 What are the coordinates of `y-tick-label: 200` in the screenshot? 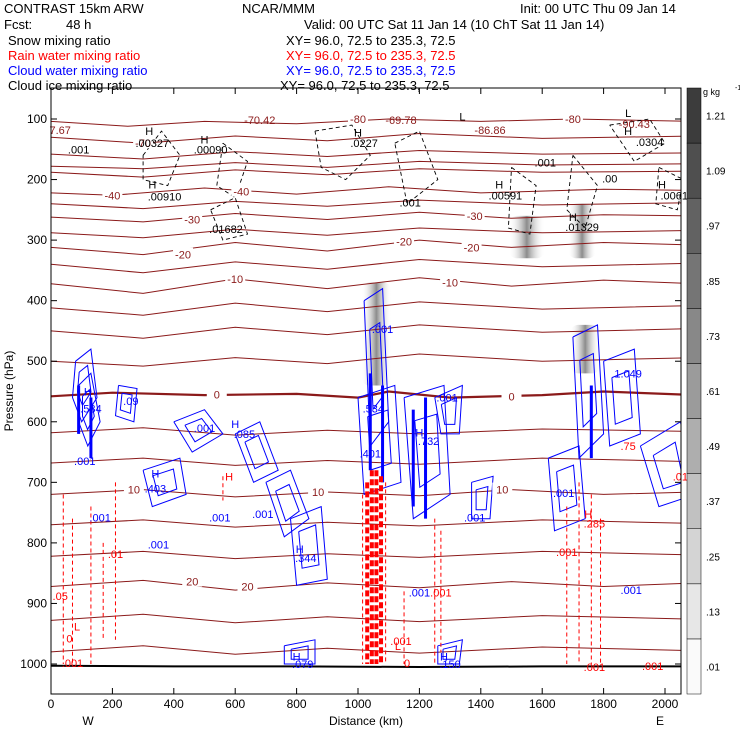 It's located at (37, 180).